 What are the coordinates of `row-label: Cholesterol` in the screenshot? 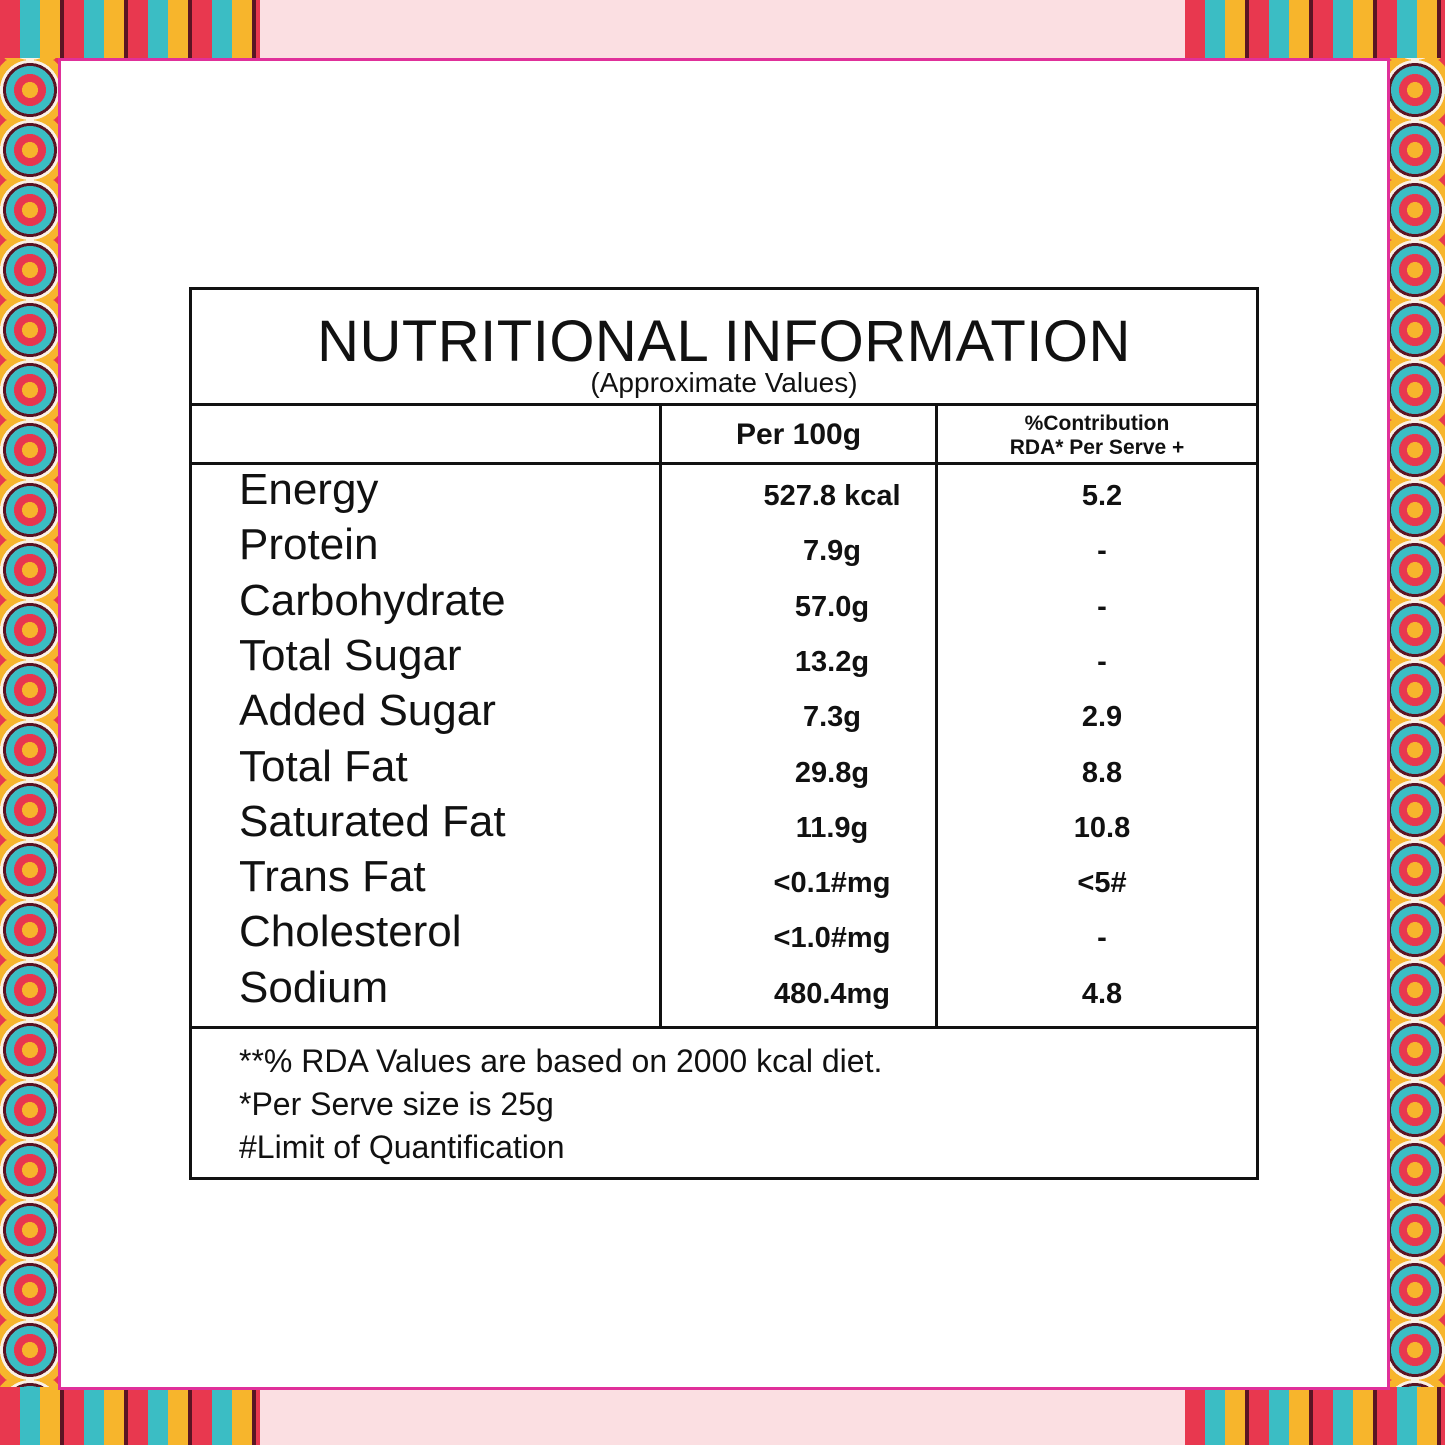 It's located at (350, 932).